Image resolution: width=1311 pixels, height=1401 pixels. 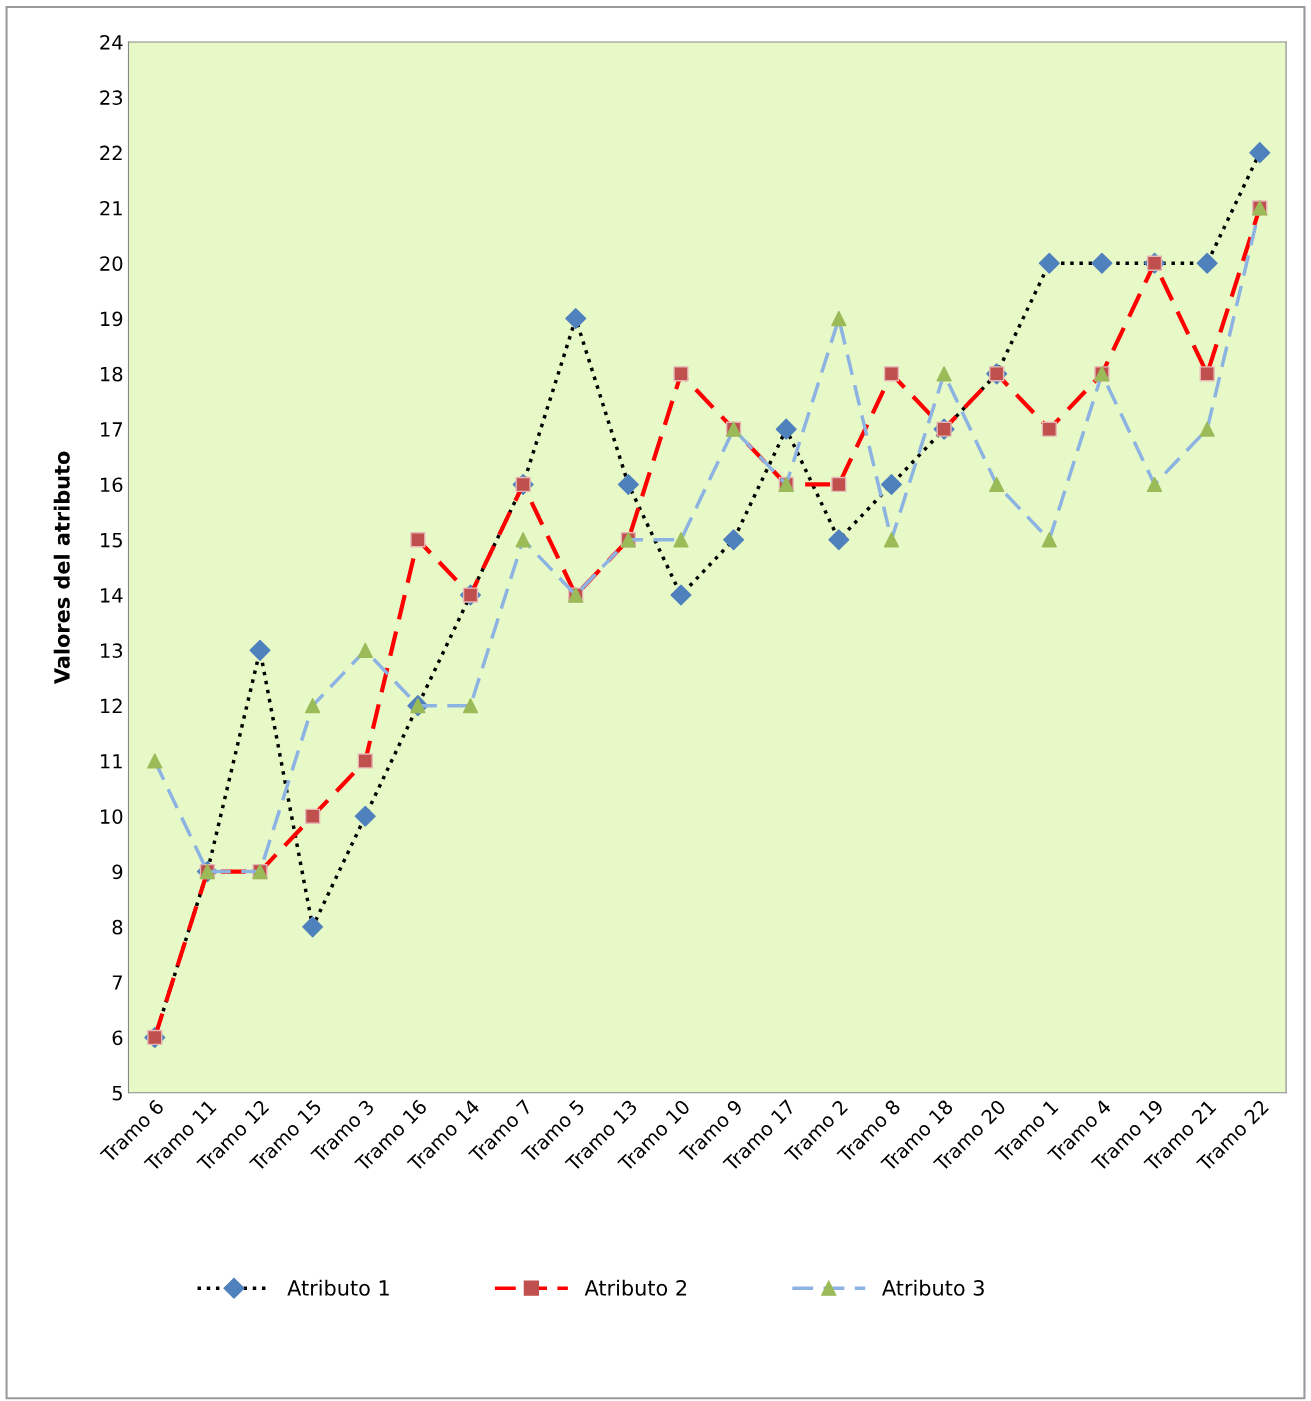 What do you see at coordinates (117, 1038) in the screenshot?
I see `y-tick-label: 6` at bounding box center [117, 1038].